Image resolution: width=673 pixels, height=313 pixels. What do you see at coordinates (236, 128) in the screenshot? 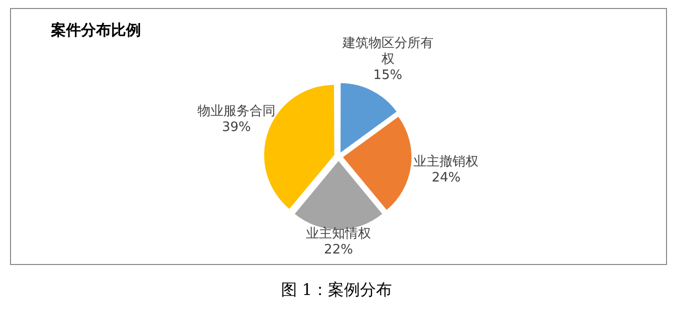
I see `data-label: 39%` at bounding box center [236, 128].